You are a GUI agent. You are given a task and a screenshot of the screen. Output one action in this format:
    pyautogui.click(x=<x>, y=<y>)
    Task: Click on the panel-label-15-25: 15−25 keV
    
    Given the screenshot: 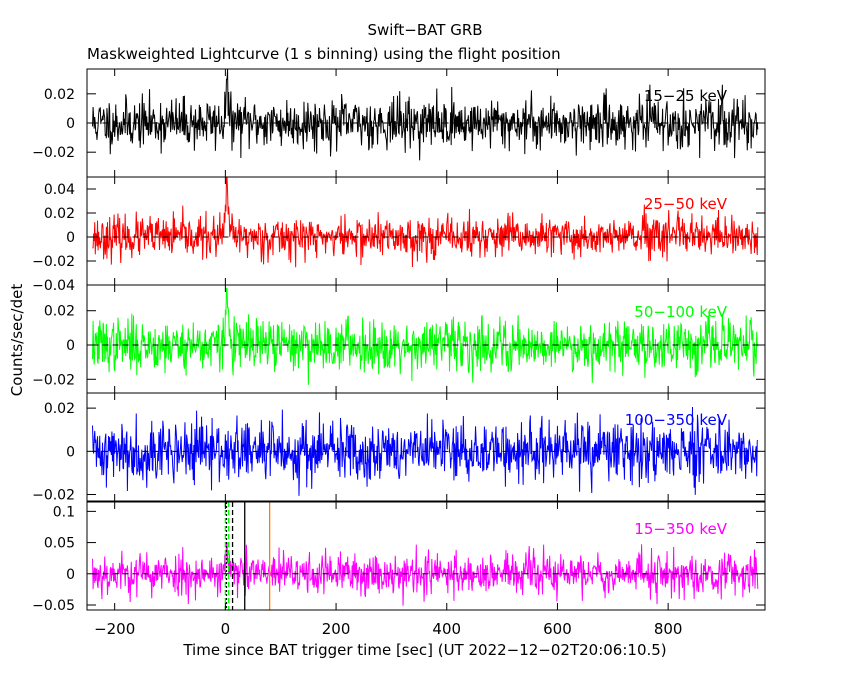 What is the action you would take?
    pyautogui.click(x=686, y=96)
    